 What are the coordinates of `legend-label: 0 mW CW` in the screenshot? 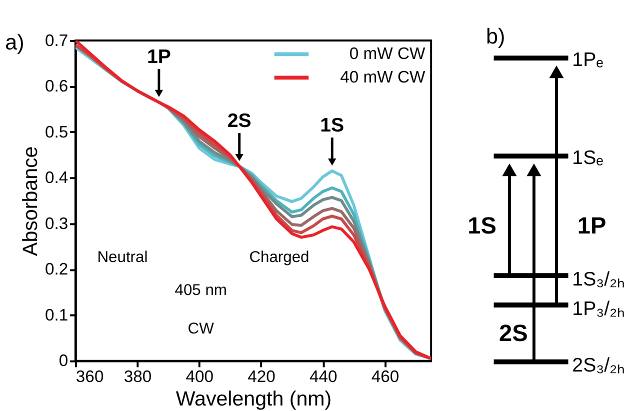 It's located at (387, 54).